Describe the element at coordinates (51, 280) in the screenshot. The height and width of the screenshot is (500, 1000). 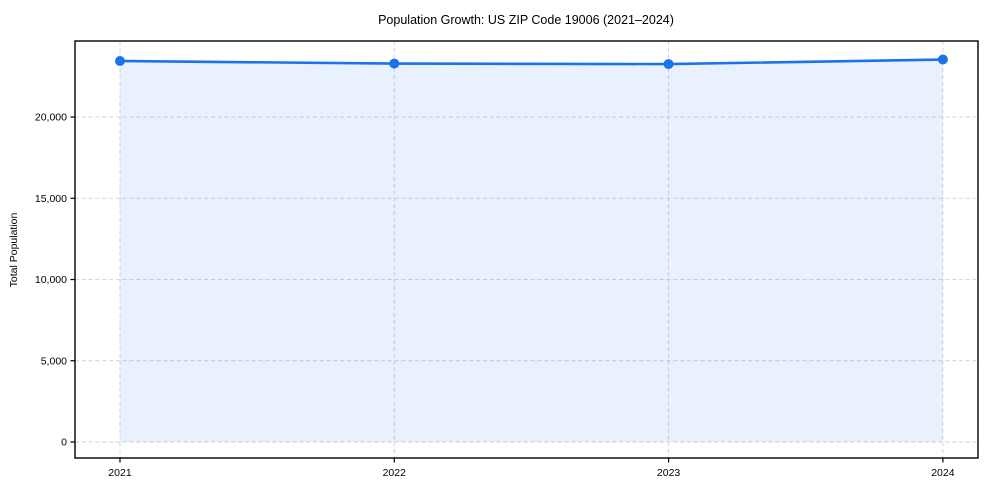
I see `y-tick-label: 10,000` at that location.